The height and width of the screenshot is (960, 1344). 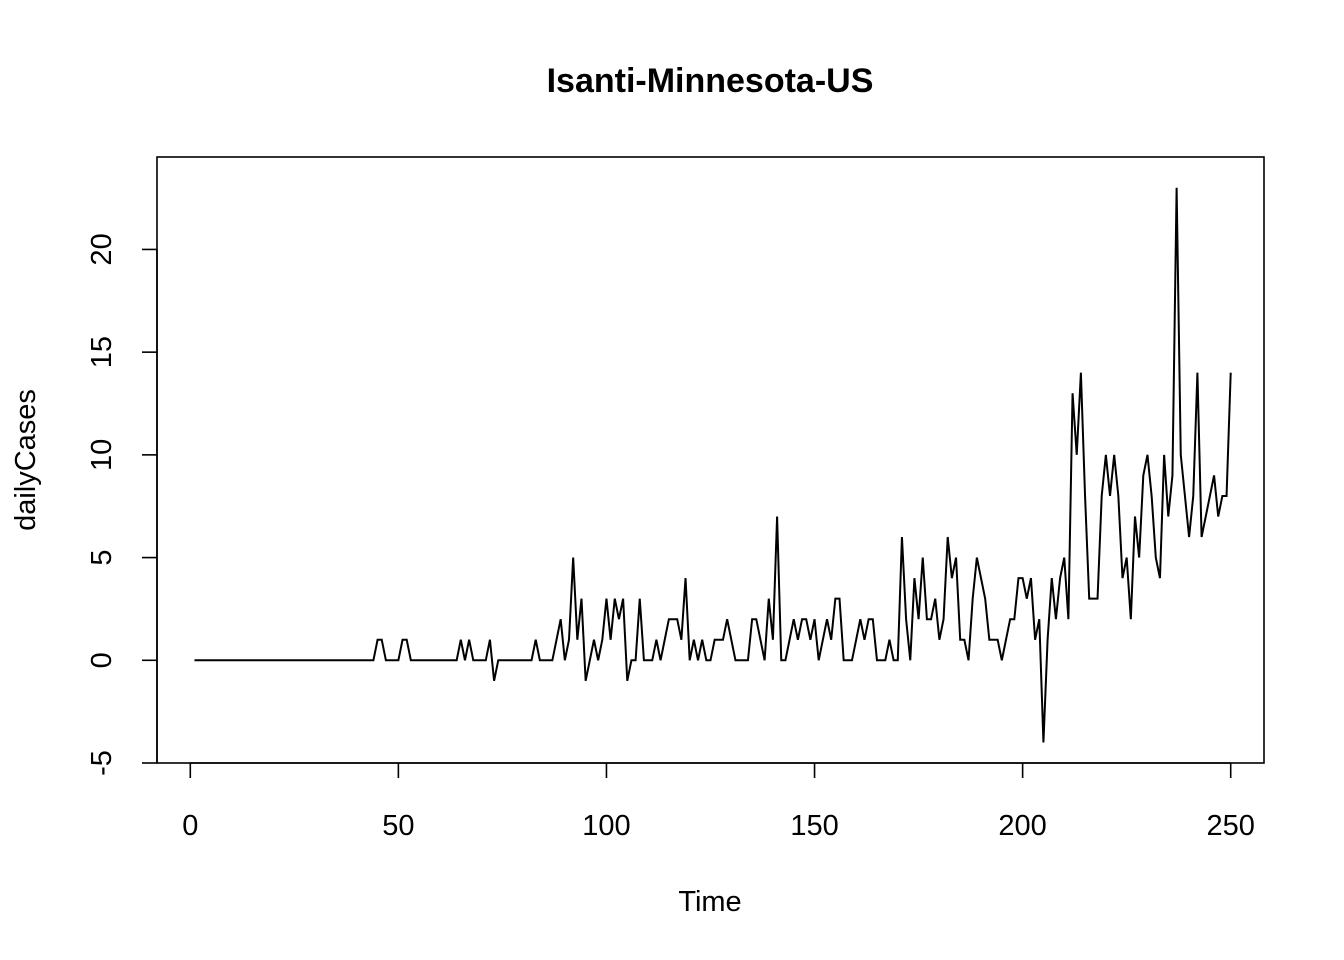 I want to click on y-tick-label: 20, so click(x=102, y=249).